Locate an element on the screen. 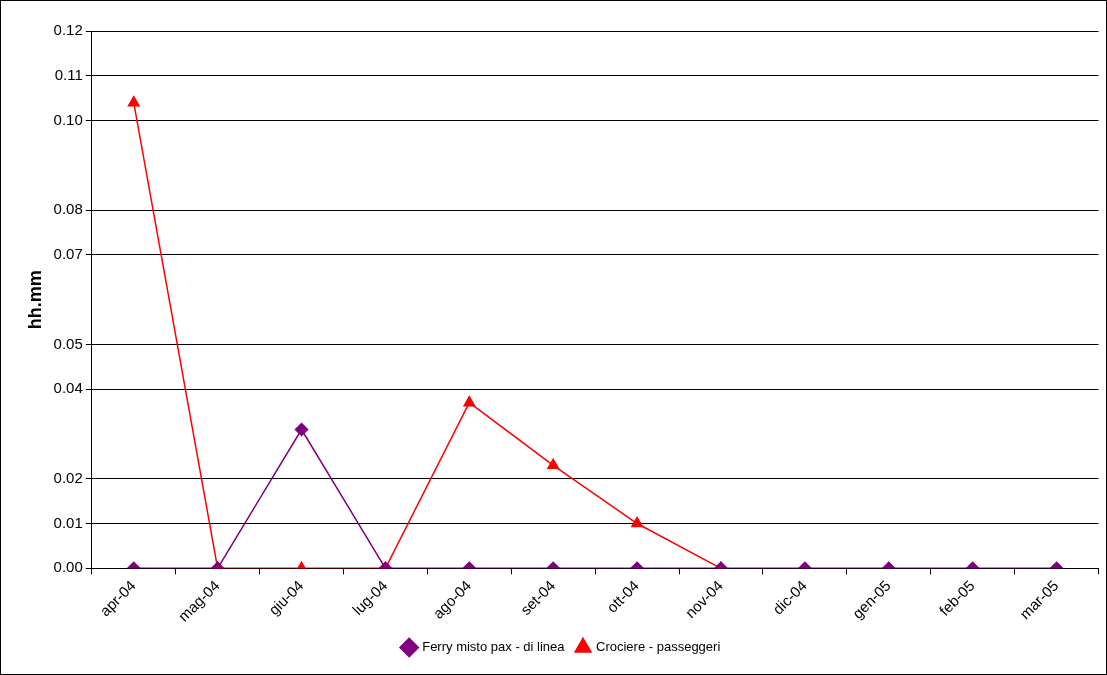 Image resolution: width=1107 pixels, height=675 pixels. y-tick-label: 0.02 is located at coordinates (68, 477).